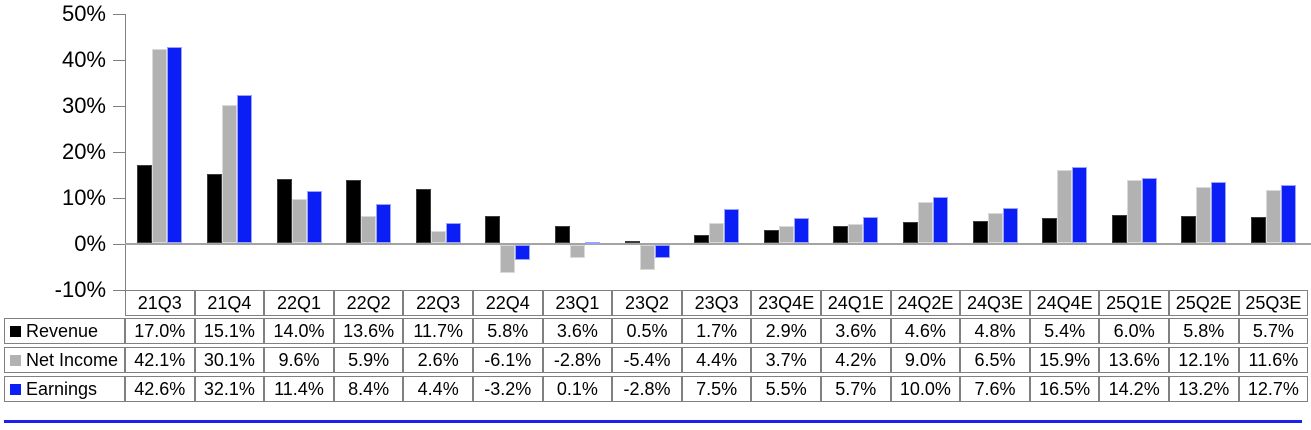 The image size is (1311, 430). What do you see at coordinates (438, 303) in the screenshot?
I see `quarter-header-cell: 22Q3` at bounding box center [438, 303].